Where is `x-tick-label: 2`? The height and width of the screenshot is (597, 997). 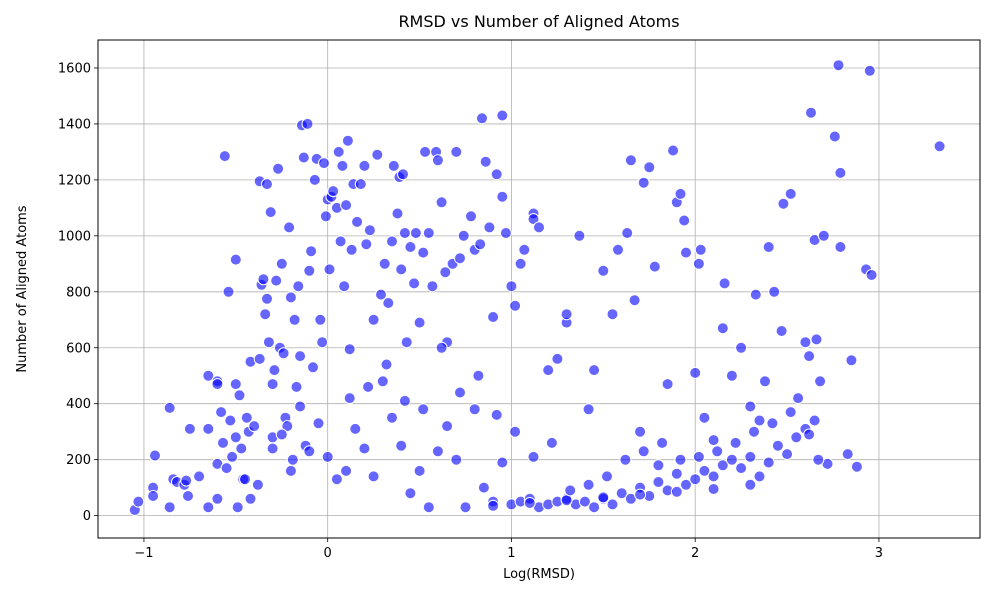 x-tick-label: 2 is located at coordinates (695, 553).